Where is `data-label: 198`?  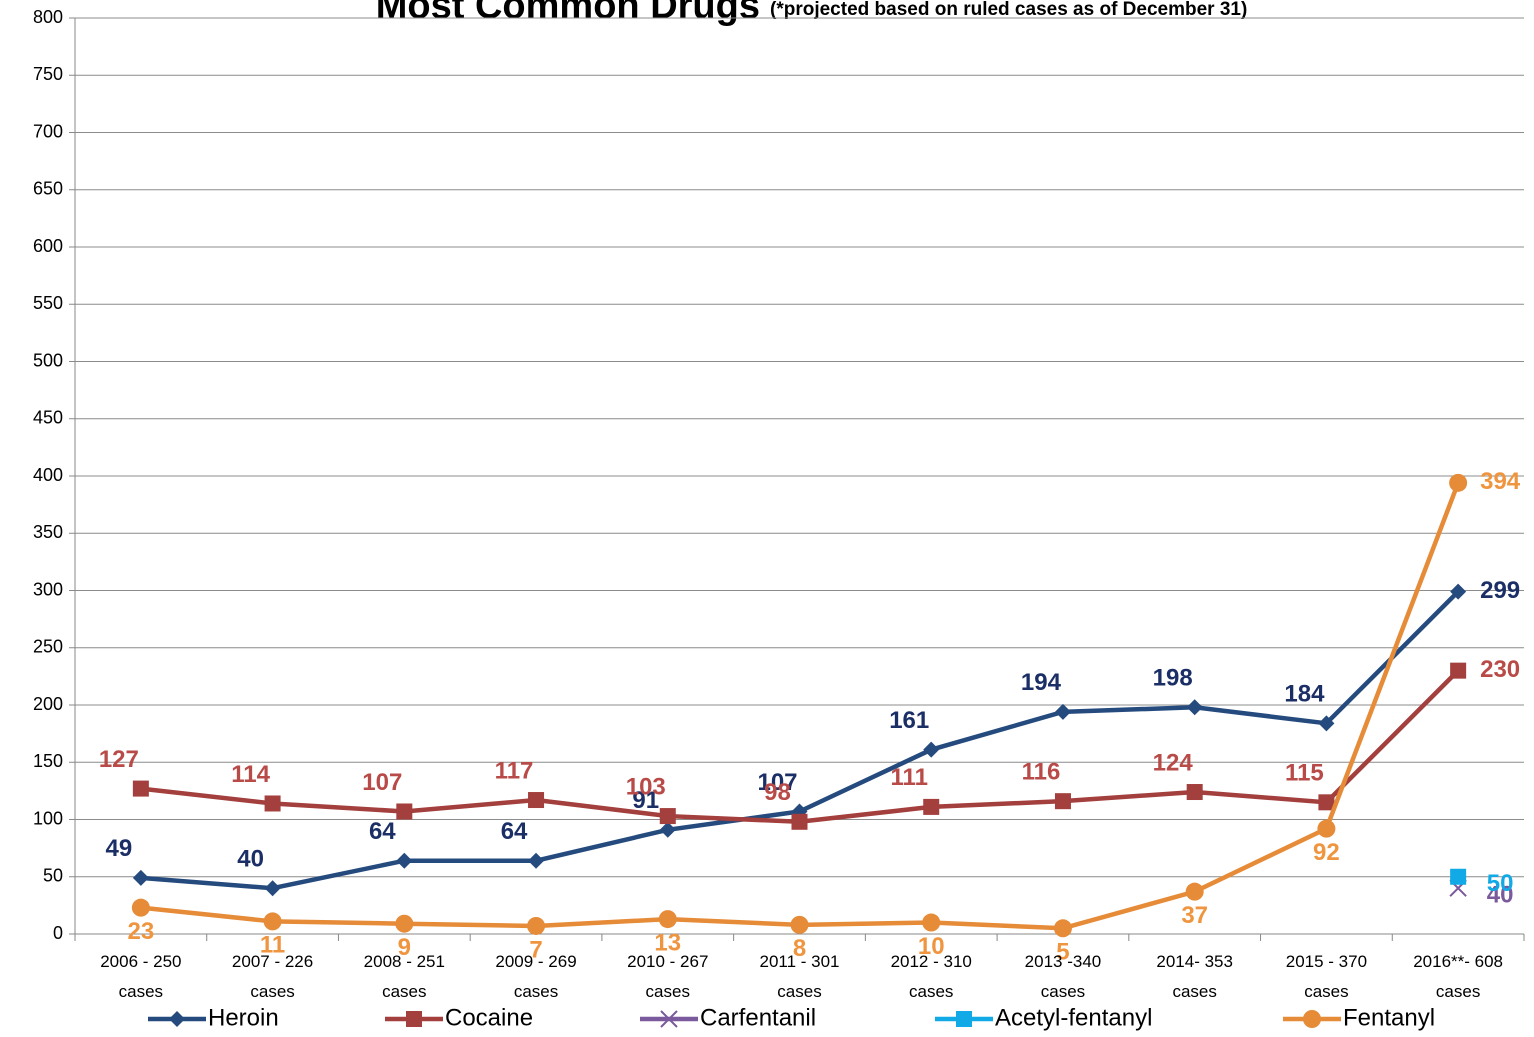
data-label: 198 is located at coordinates (1173, 678).